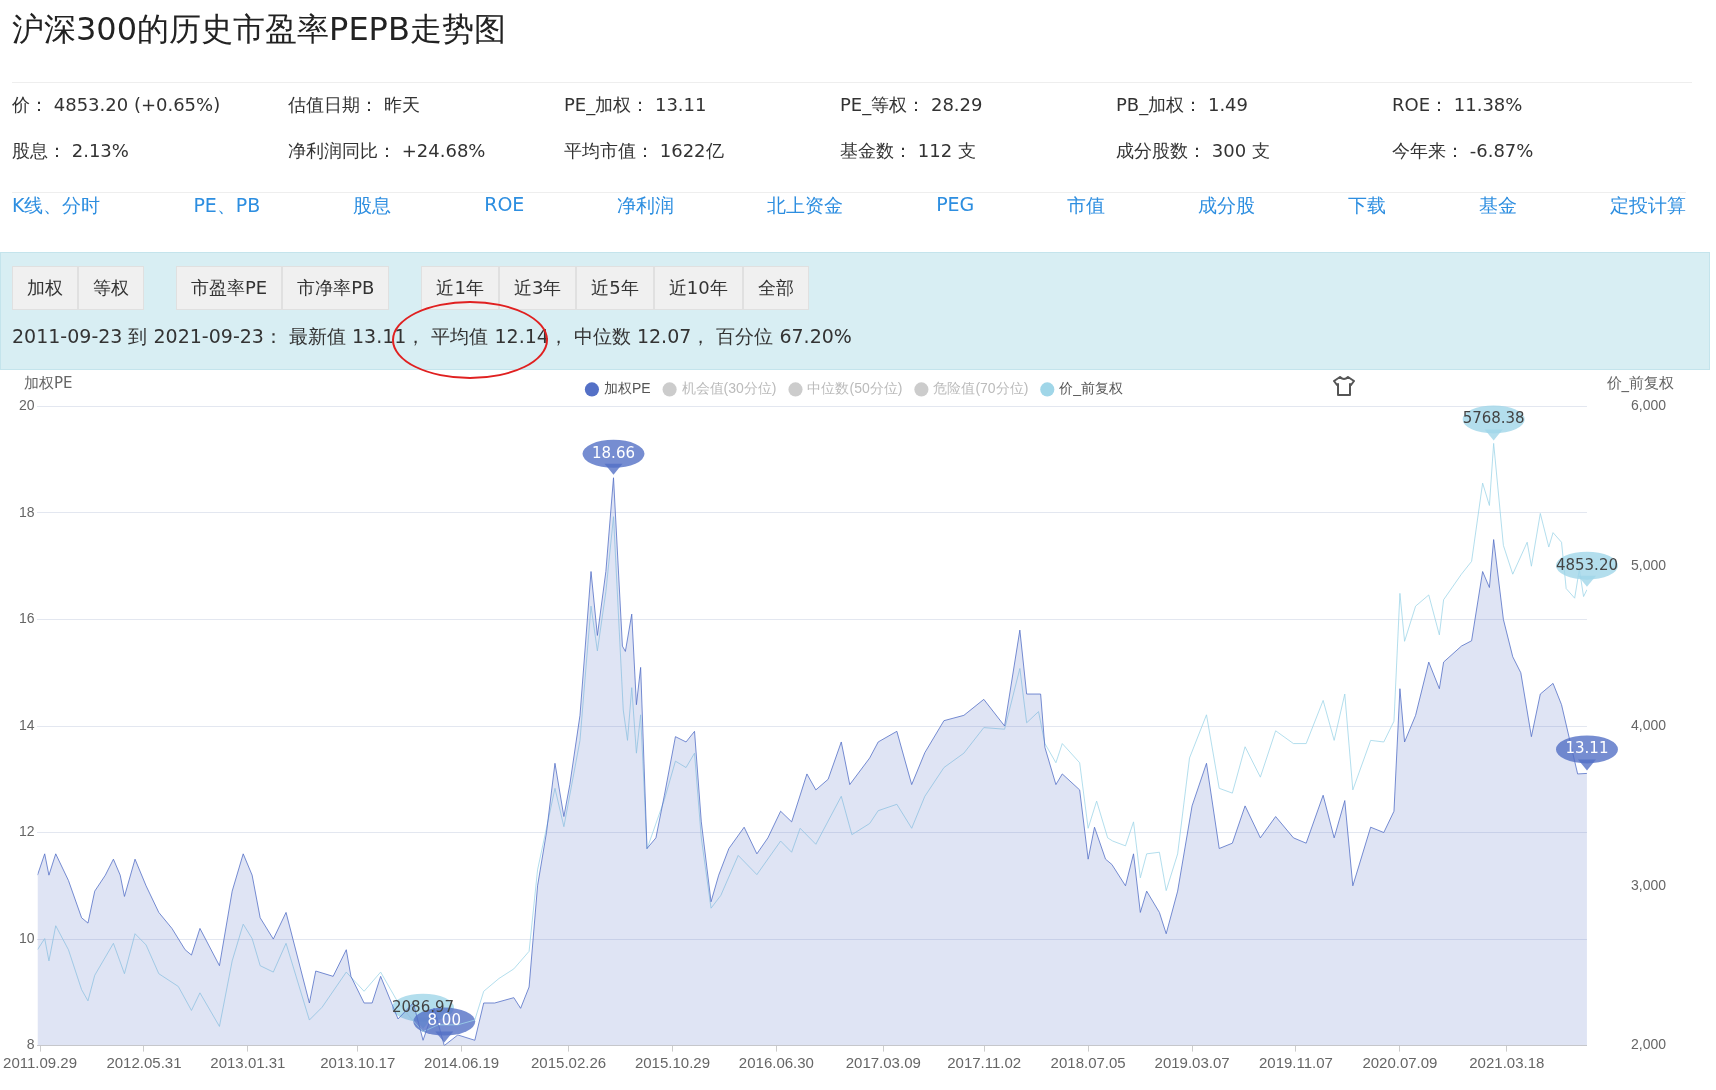 The width and height of the screenshot is (1716, 1090). Describe the element at coordinates (627, 388) in the screenshot. I see `legend-label: 加权PE` at that location.